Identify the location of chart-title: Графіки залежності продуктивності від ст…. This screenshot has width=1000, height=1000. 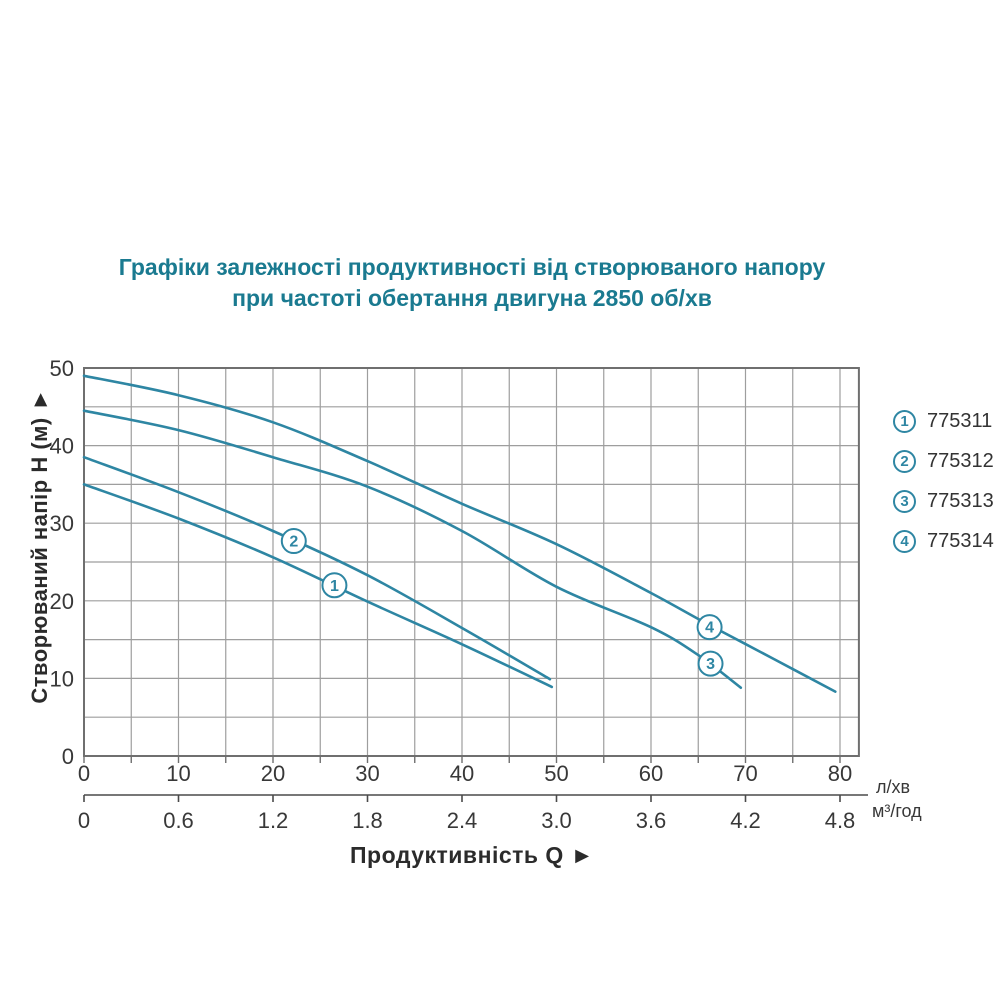
(472, 283).